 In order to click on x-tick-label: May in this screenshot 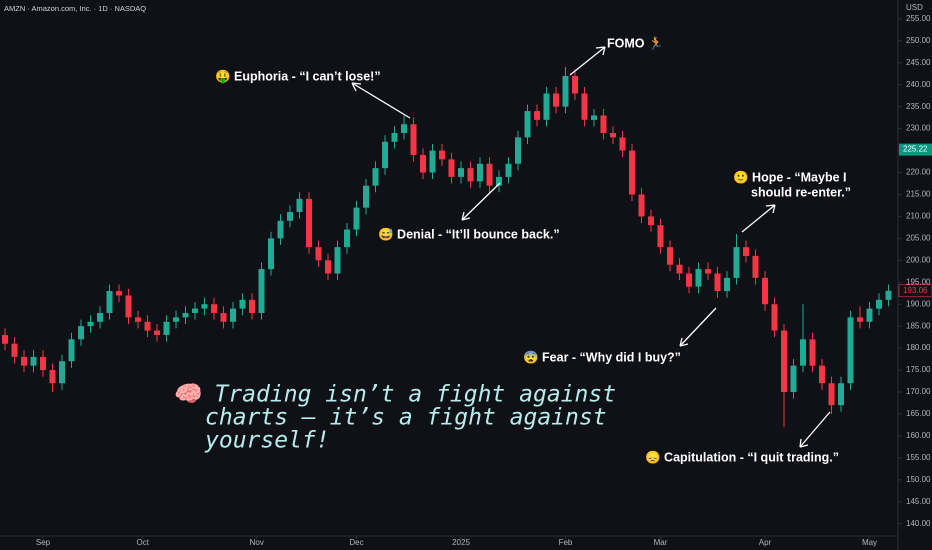, I will do `click(869, 542)`.